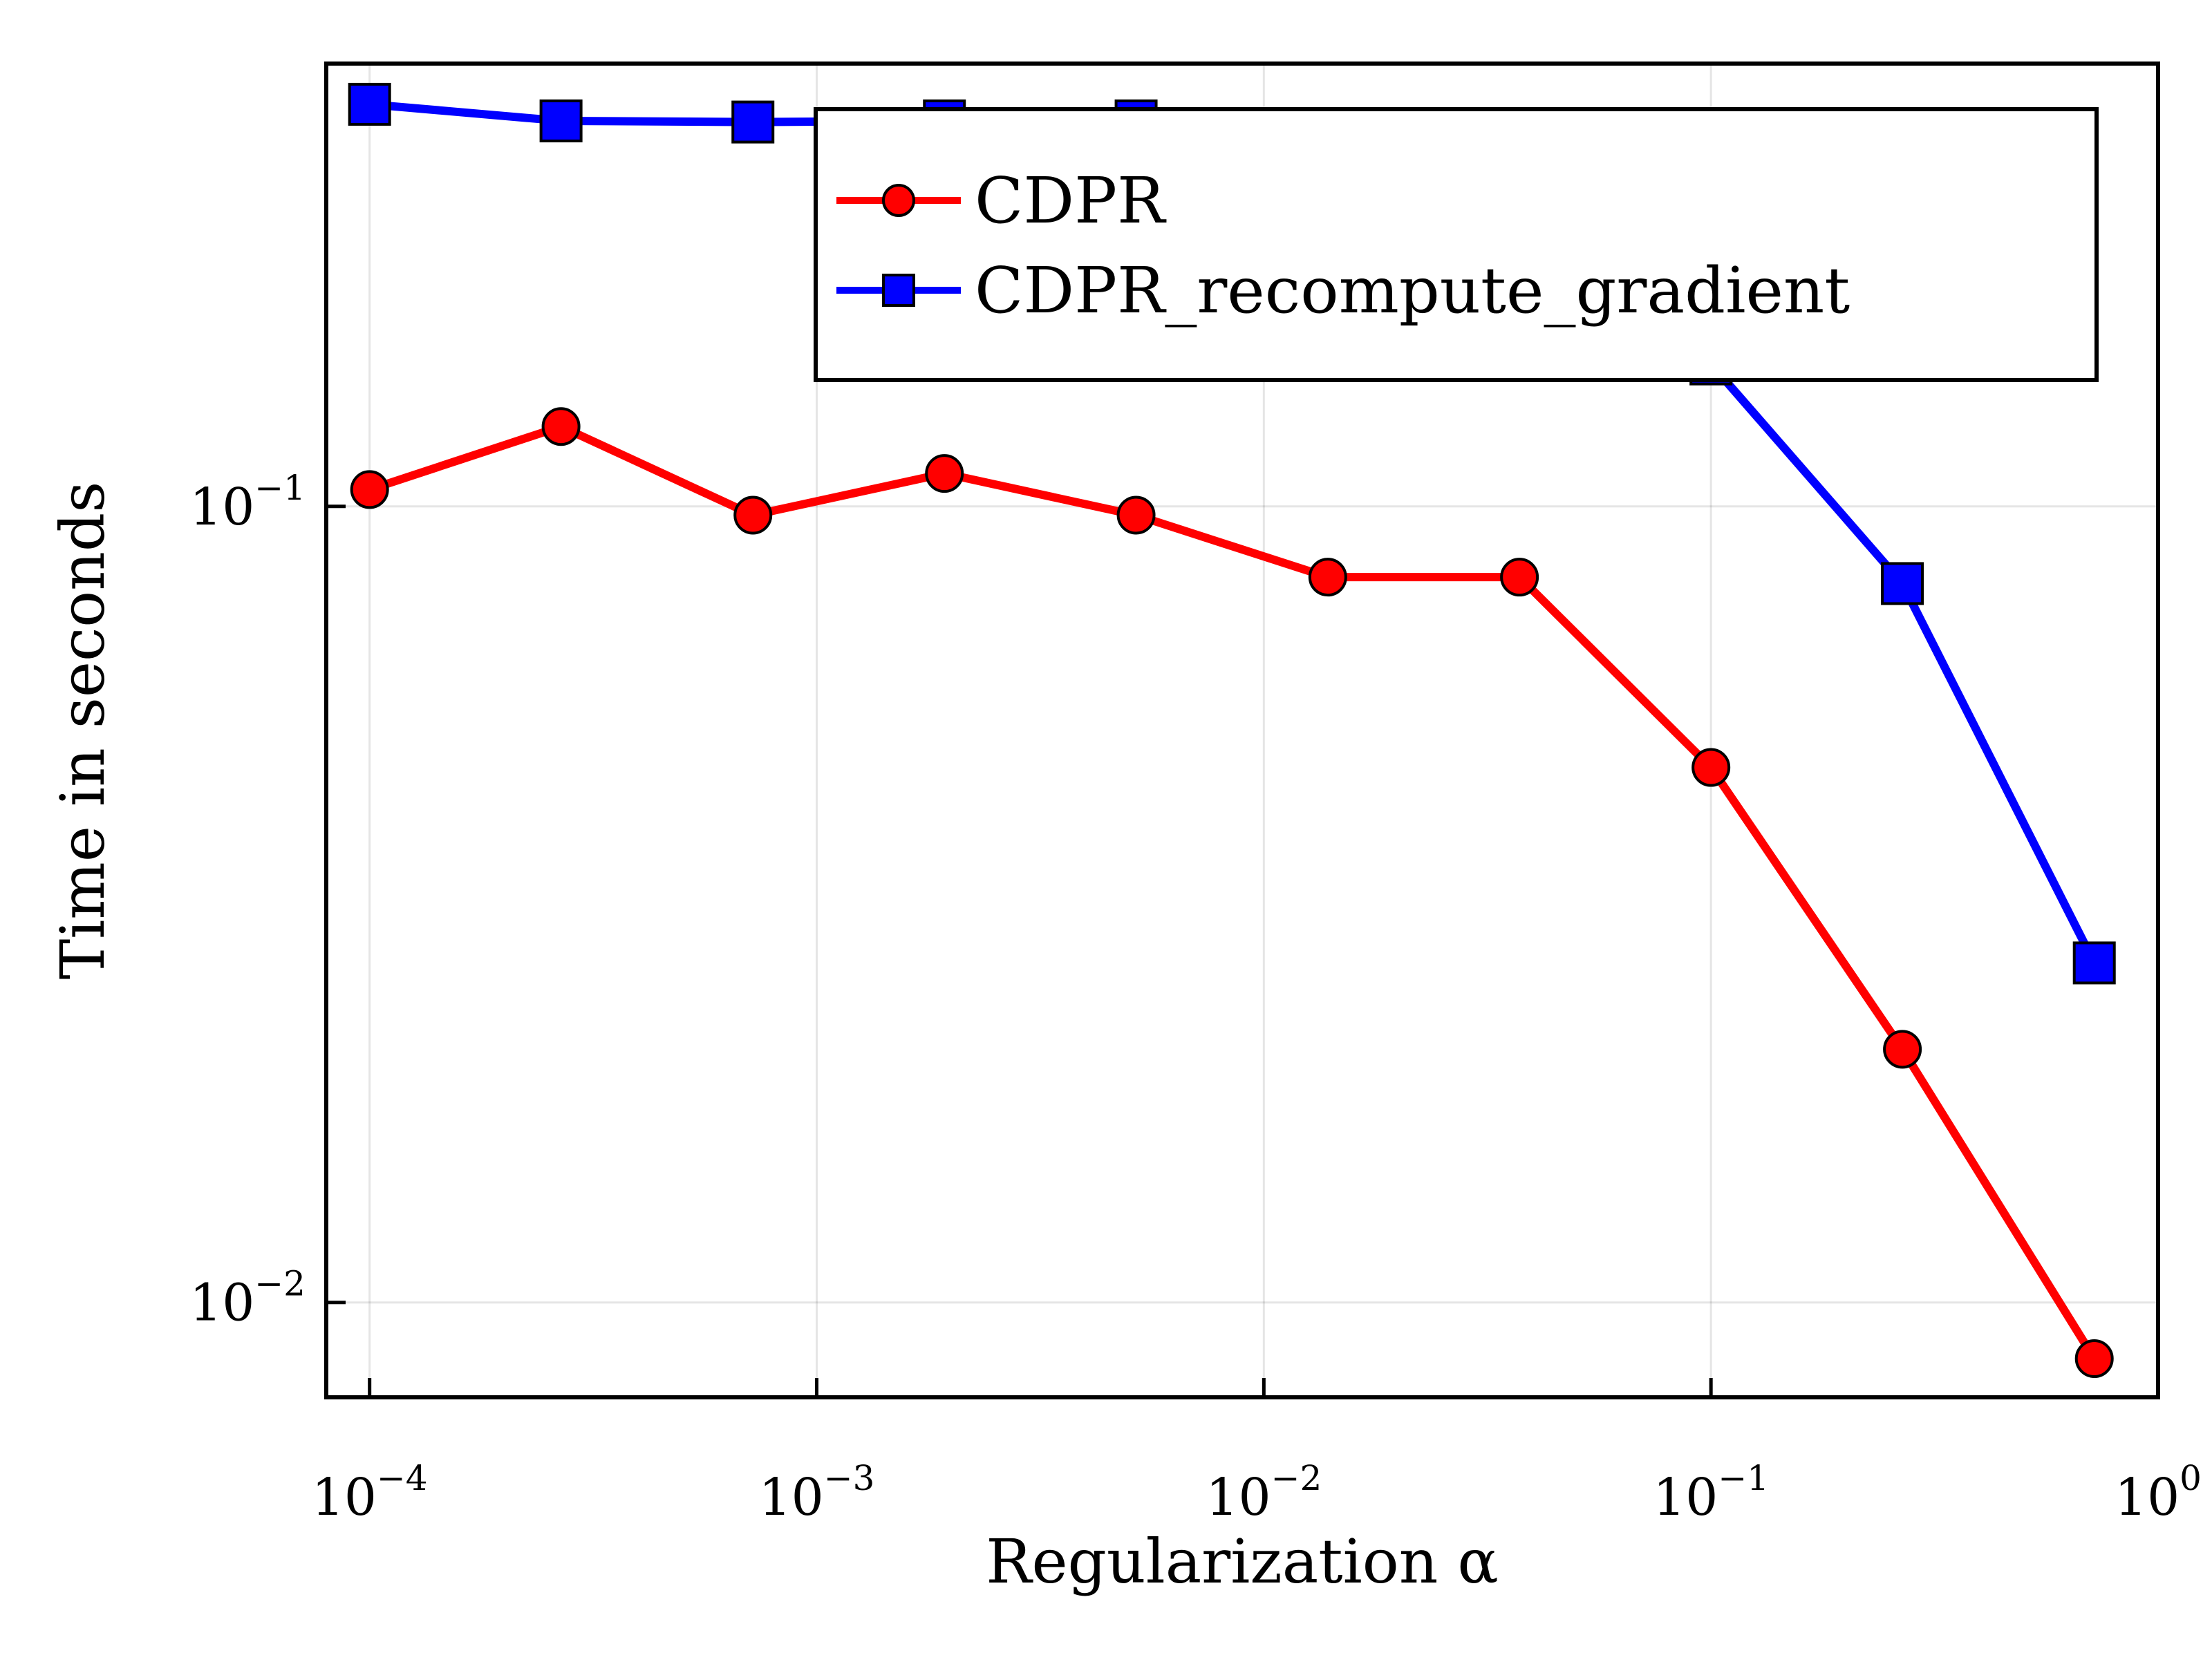 The height and width of the screenshot is (1662, 2212). Describe the element at coordinates (1071, 201) in the screenshot. I see `legend-label: CDPR` at that location.